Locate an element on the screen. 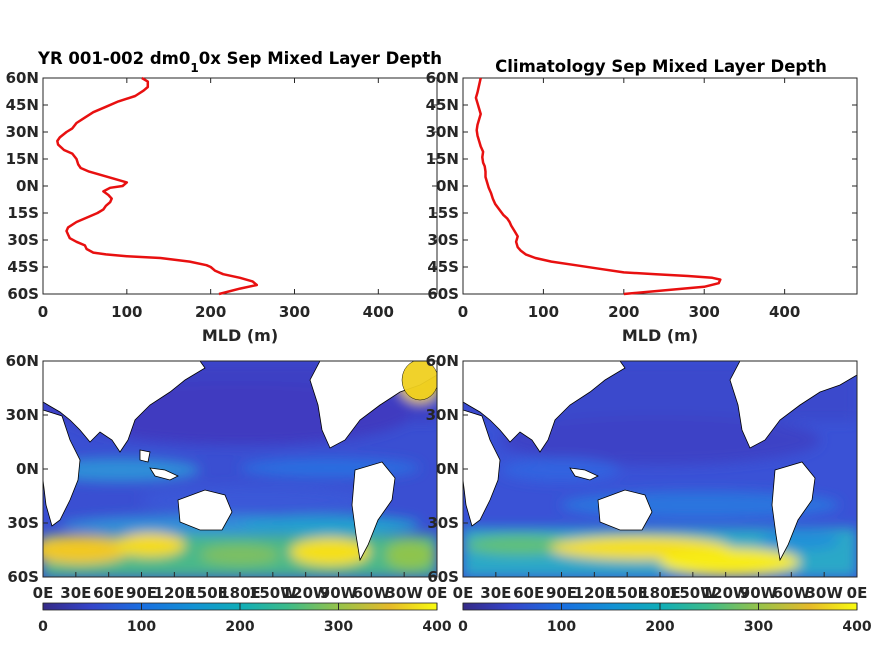  x-axis-label-model: MLD (m) is located at coordinates (240, 335).